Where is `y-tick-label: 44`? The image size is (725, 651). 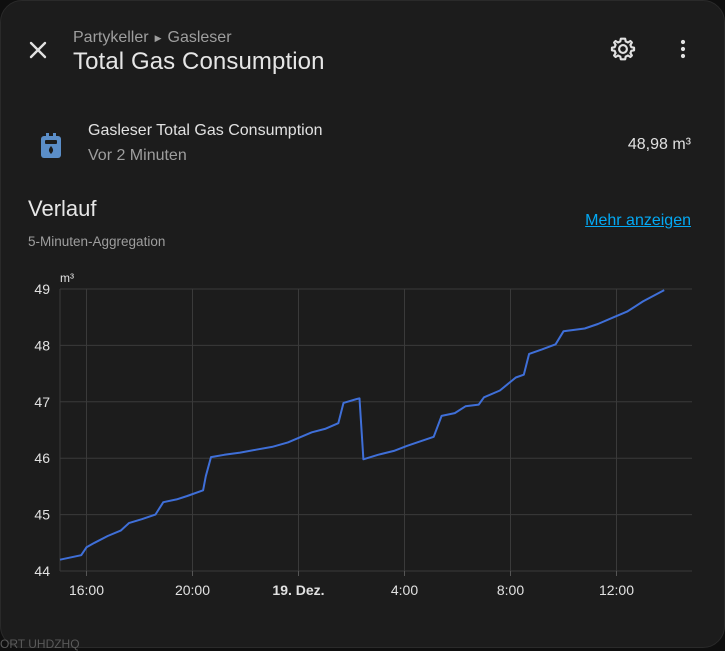 y-tick-label: 44 is located at coordinates (42, 571).